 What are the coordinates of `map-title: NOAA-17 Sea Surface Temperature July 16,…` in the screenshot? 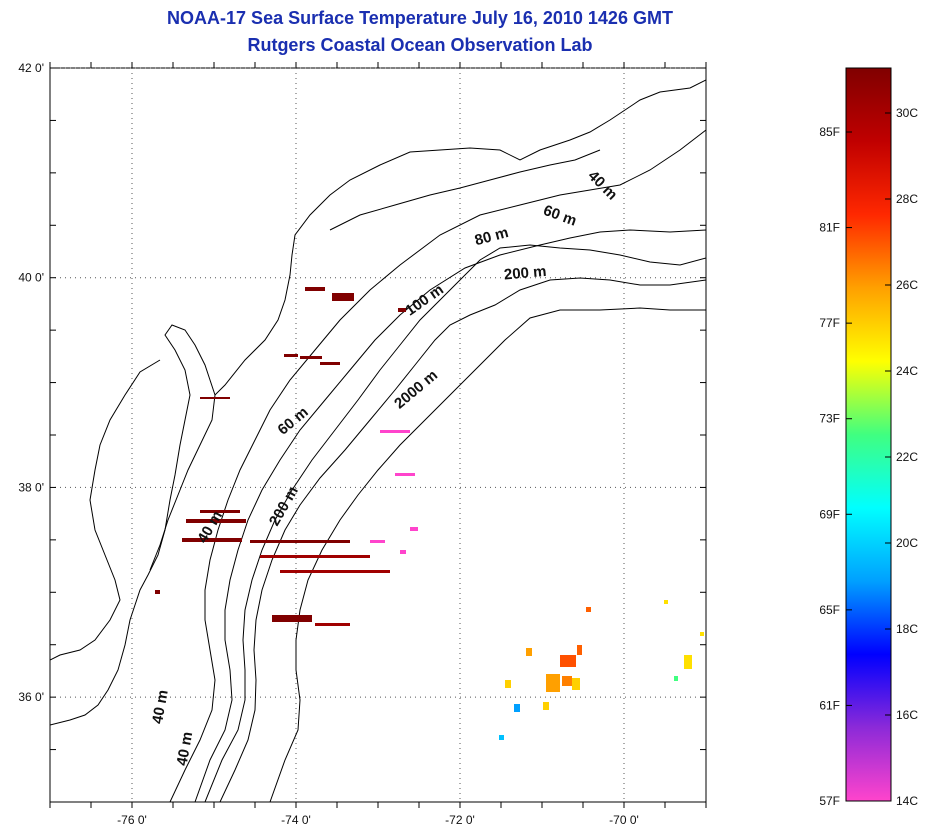 It's located at (420, 18).